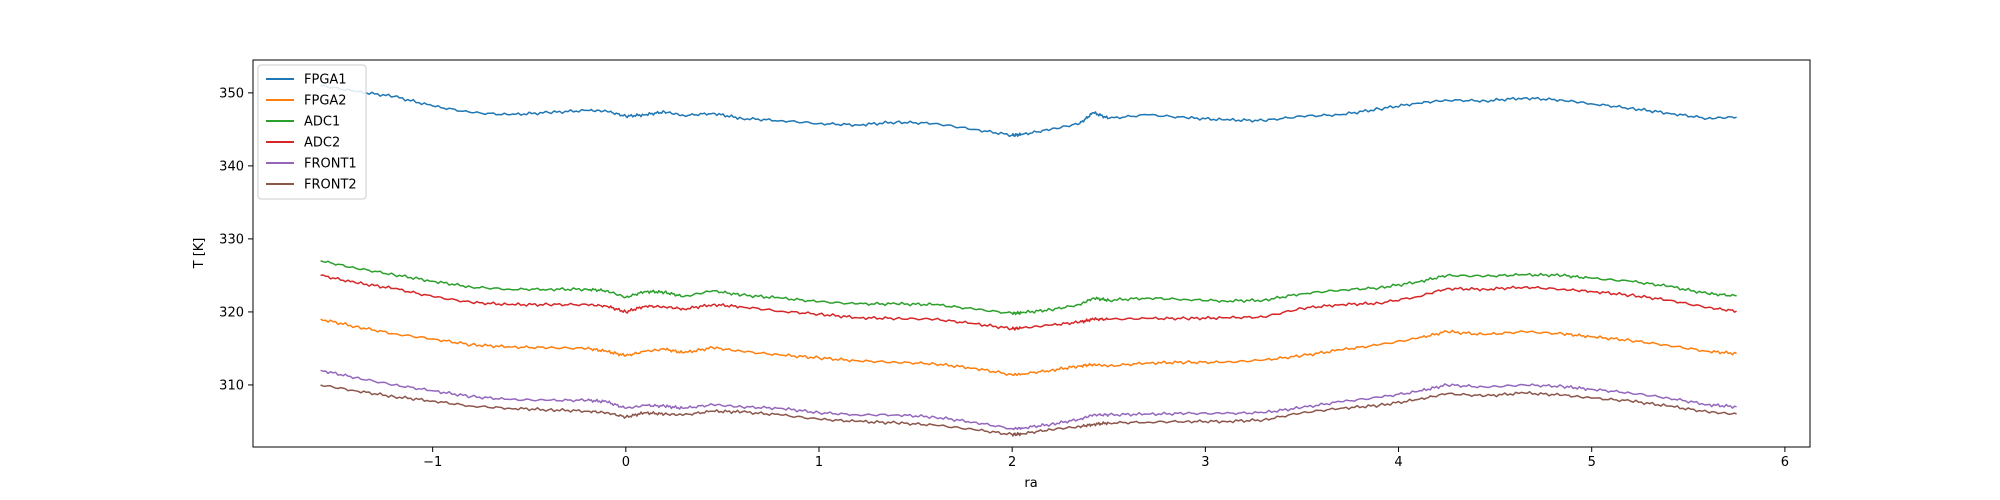 Image resolution: width=2000 pixels, height=500 pixels. Describe the element at coordinates (819, 462) in the screenshot. I see `x-tick-label: 1` at that location.